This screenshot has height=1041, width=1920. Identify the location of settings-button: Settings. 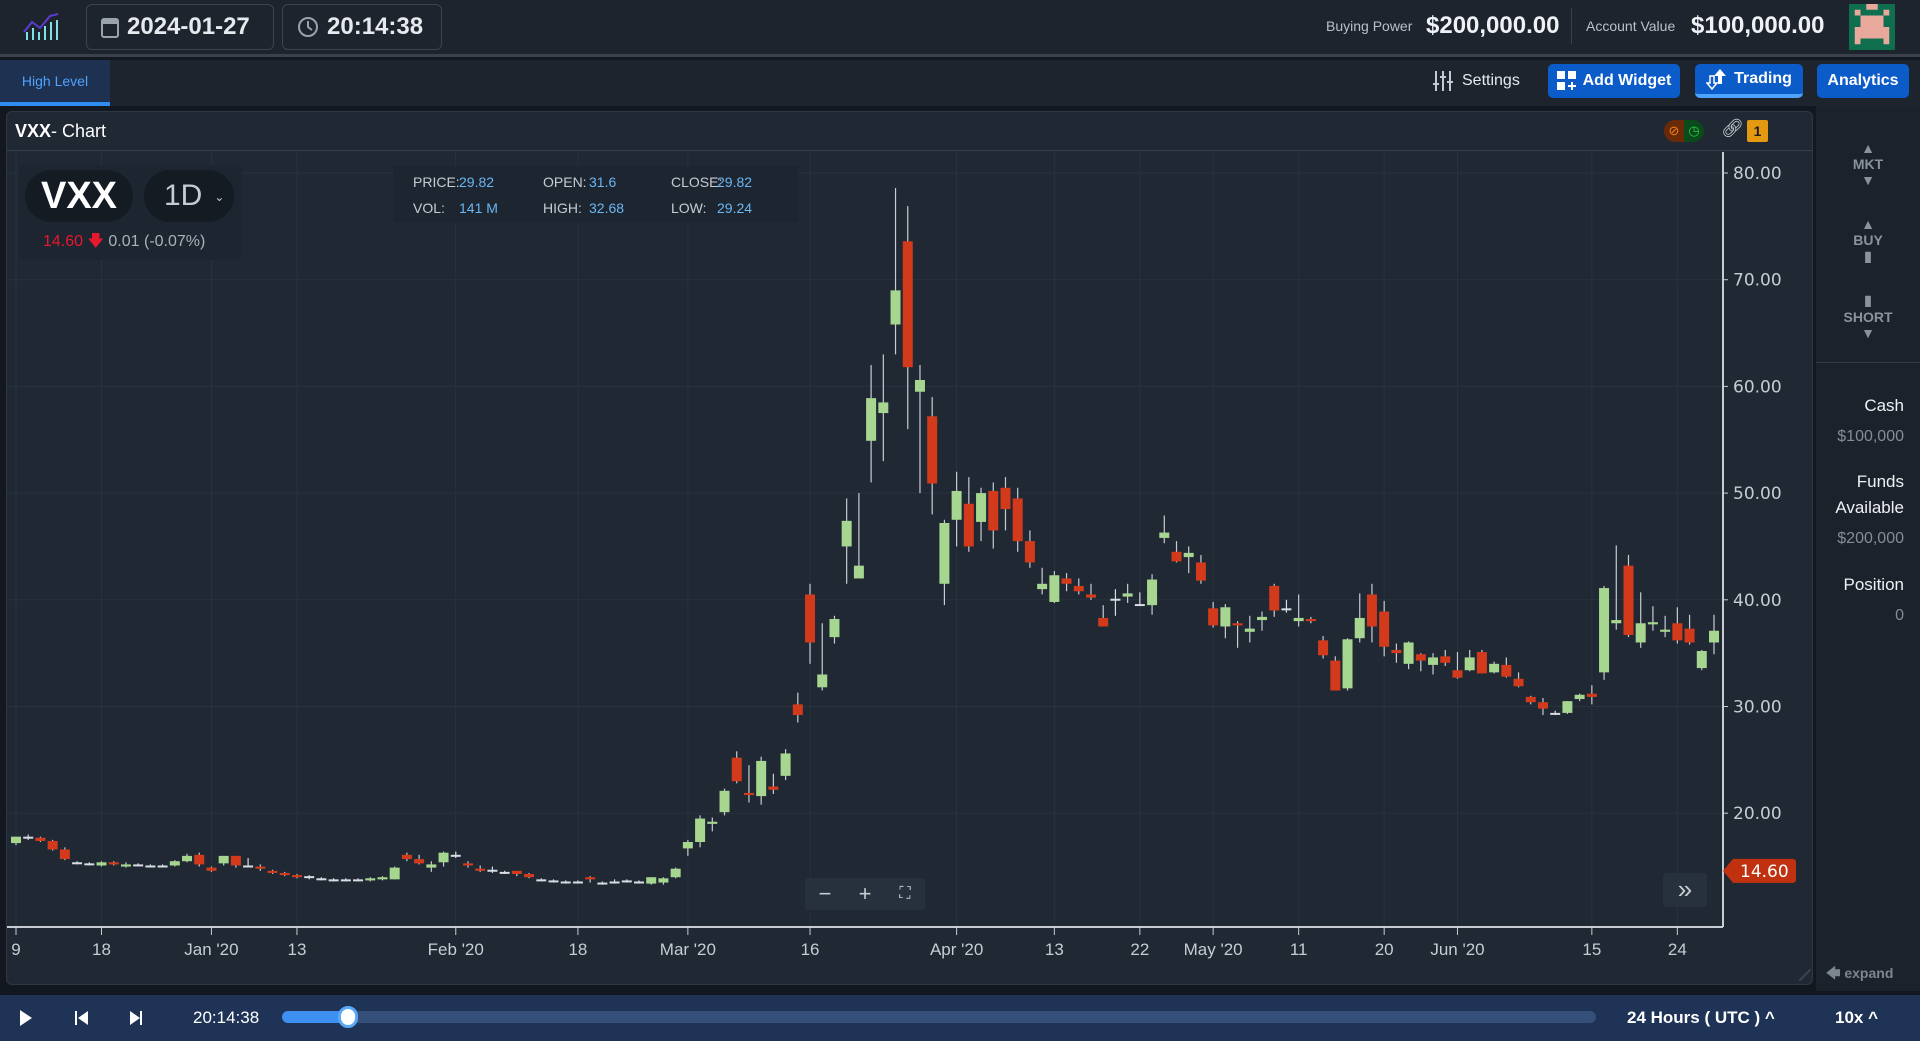
(1476, 81).